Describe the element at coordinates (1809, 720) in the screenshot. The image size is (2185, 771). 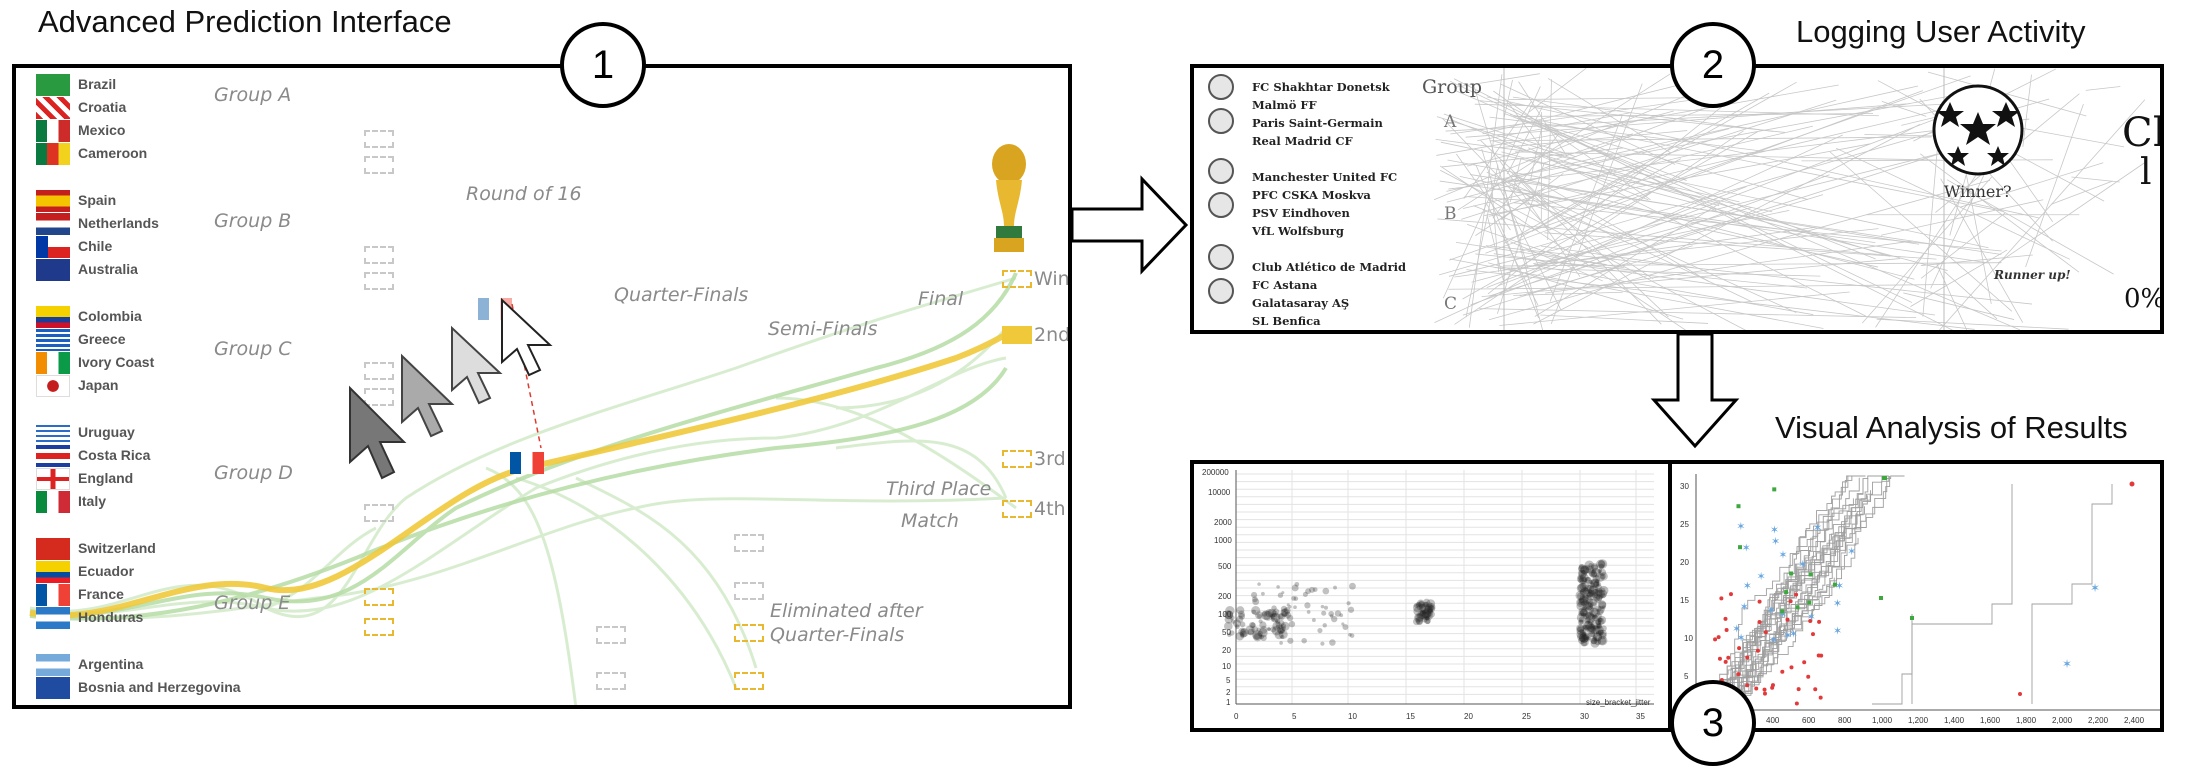
I see `right-x-tick: 600` at that location.